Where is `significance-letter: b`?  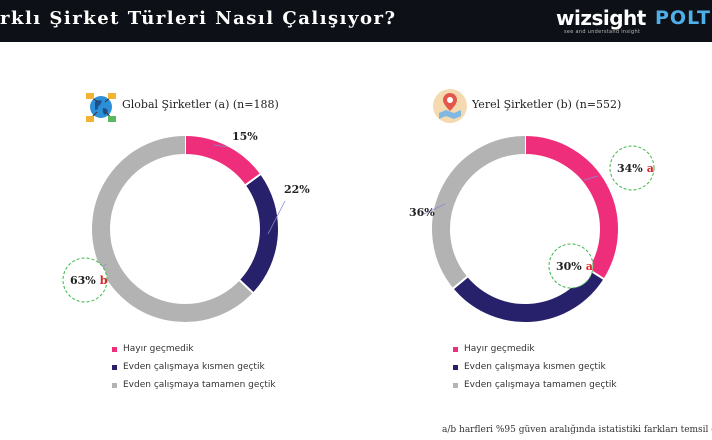 significance-letter: b is located at coordinates (104, 280).